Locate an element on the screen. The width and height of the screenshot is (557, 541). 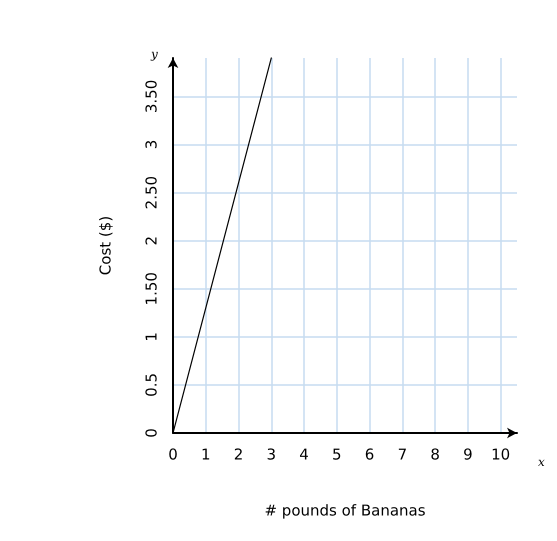
y-tick-label: 2 is located at coordinates (151, 241).